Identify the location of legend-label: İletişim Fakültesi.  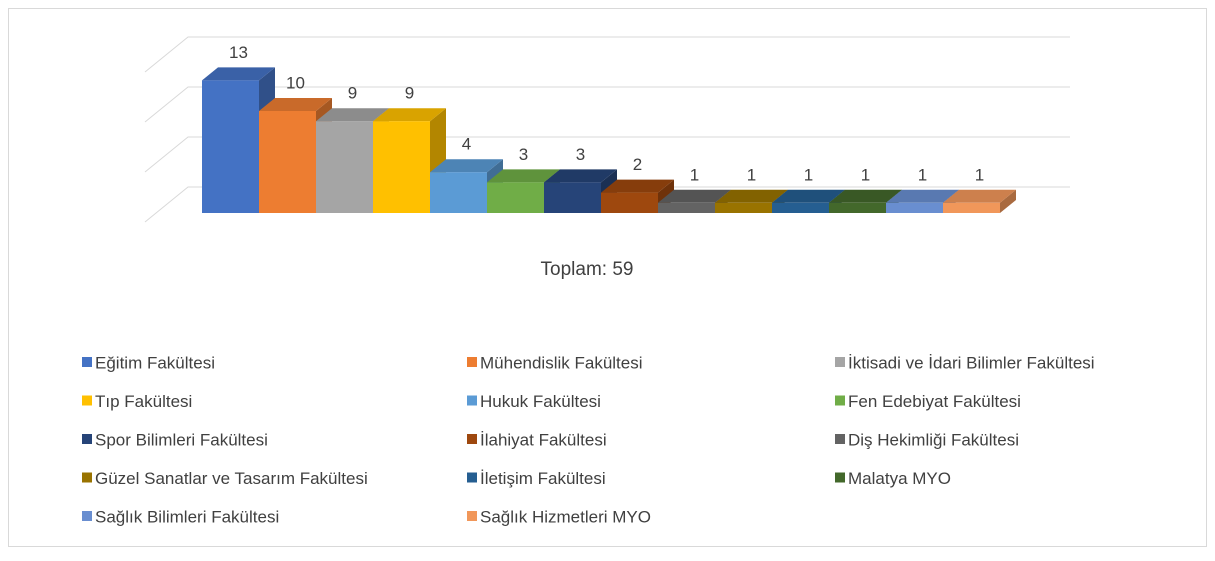
(543, 478).